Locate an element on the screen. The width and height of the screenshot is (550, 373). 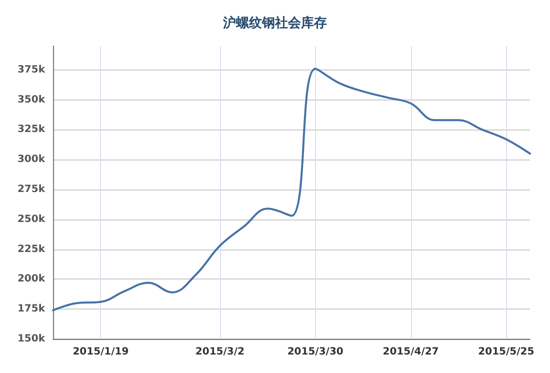
chart-title: 沪螺纹钢社会库存 is located at coordinates (274, 23).